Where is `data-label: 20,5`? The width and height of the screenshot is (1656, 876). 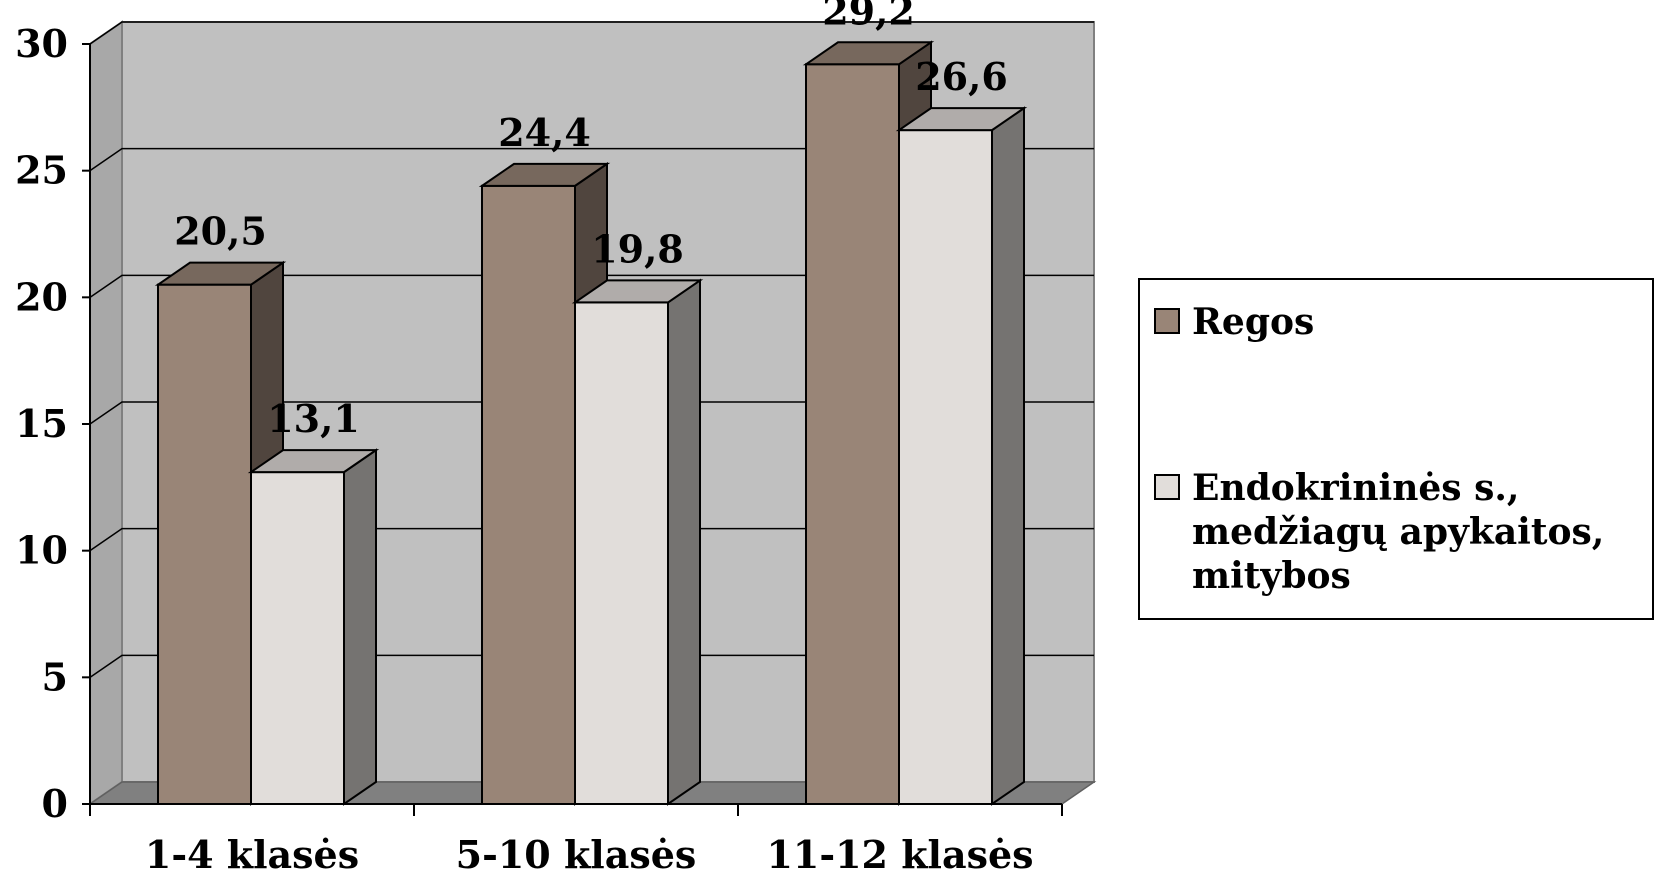
data-label: 20,5 is located at coordinates (220, 231).